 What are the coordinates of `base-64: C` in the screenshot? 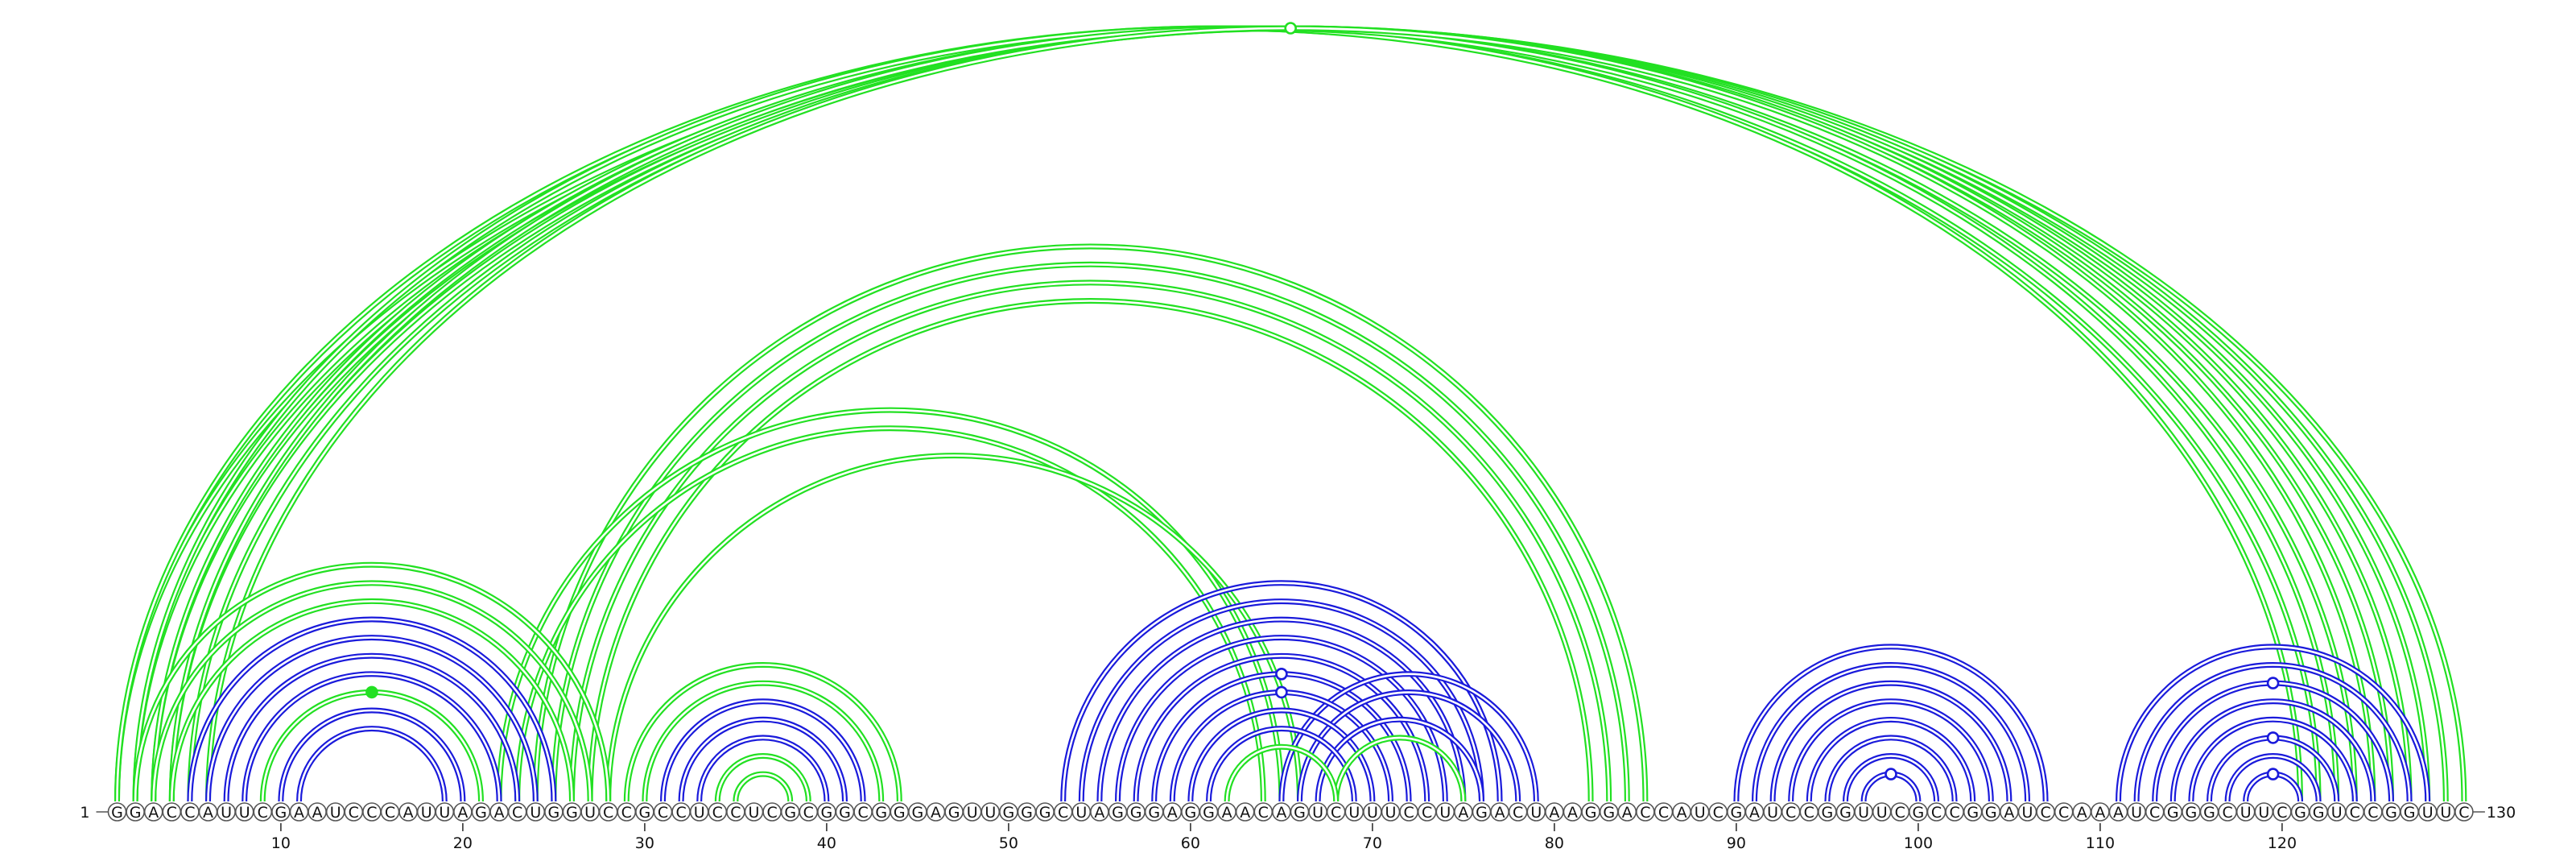 It's located at (1263, 812).